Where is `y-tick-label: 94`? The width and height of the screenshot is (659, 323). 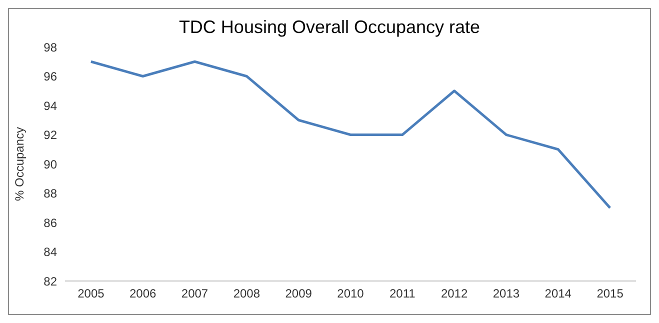 y-tick-label: 94 is located at coordinates (51, 105).